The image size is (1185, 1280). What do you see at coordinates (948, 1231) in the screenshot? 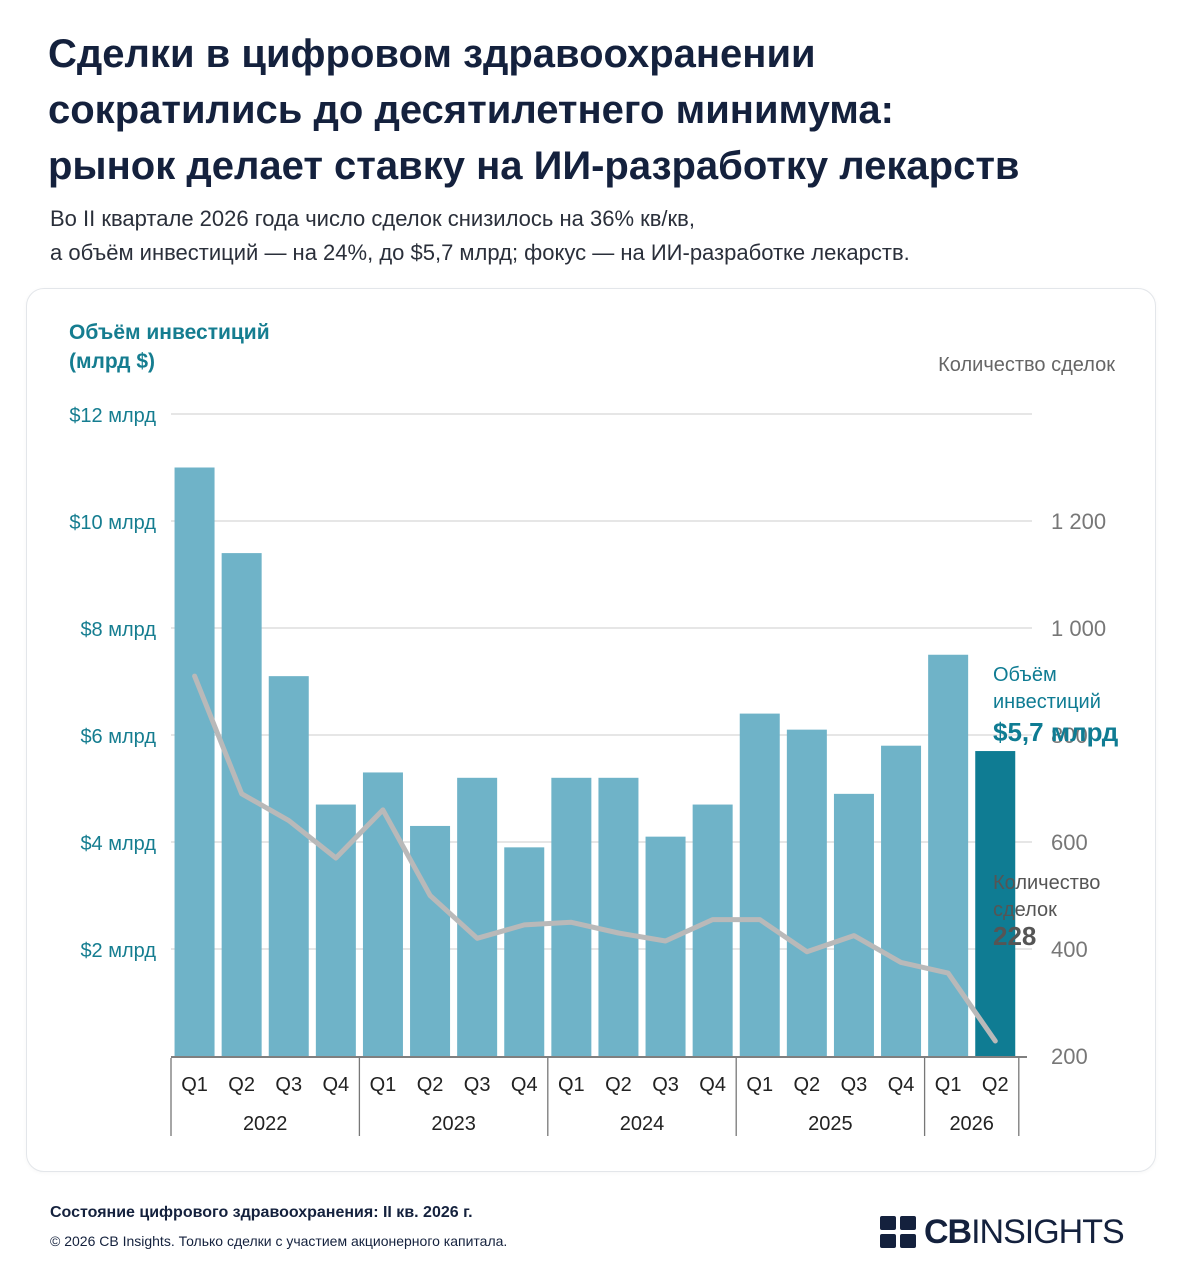
I see `logo-cb-text: CB` at bounding box center [948, 1231].